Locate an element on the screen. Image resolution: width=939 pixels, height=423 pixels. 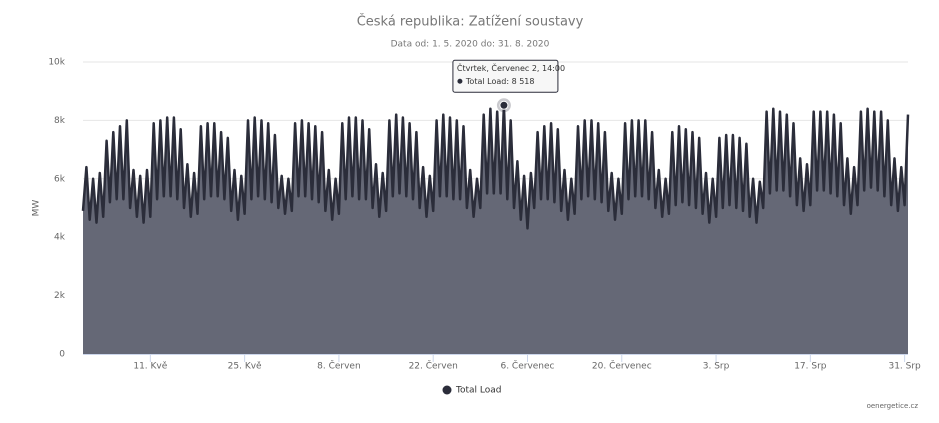
x-tick-label: 6. Červenec is located at coordinates (527, 366).